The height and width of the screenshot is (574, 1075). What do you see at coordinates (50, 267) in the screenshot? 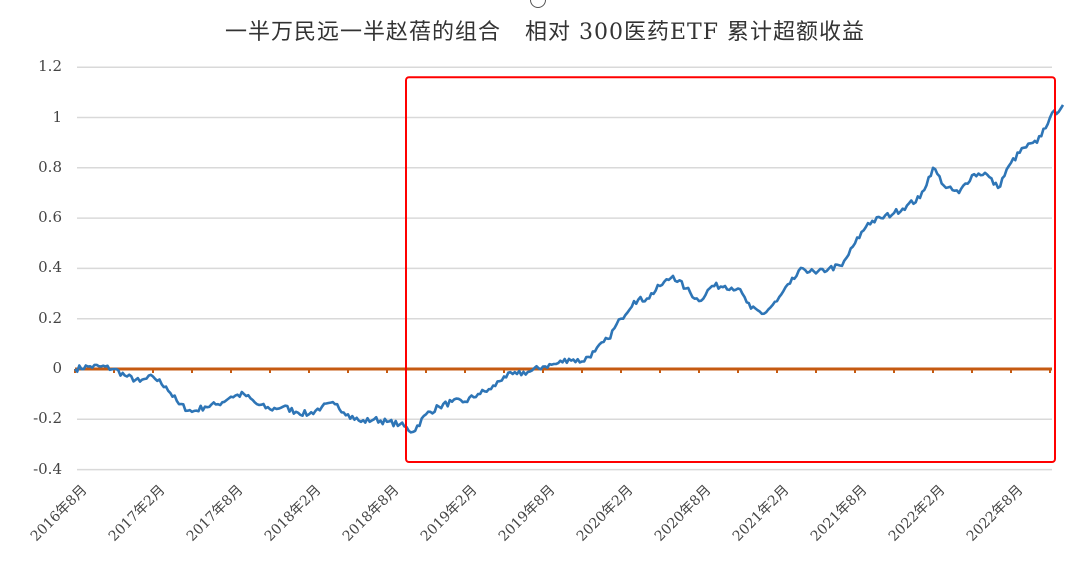
I see `y-tick-label: 0.4` at bounding box center [50, 267].